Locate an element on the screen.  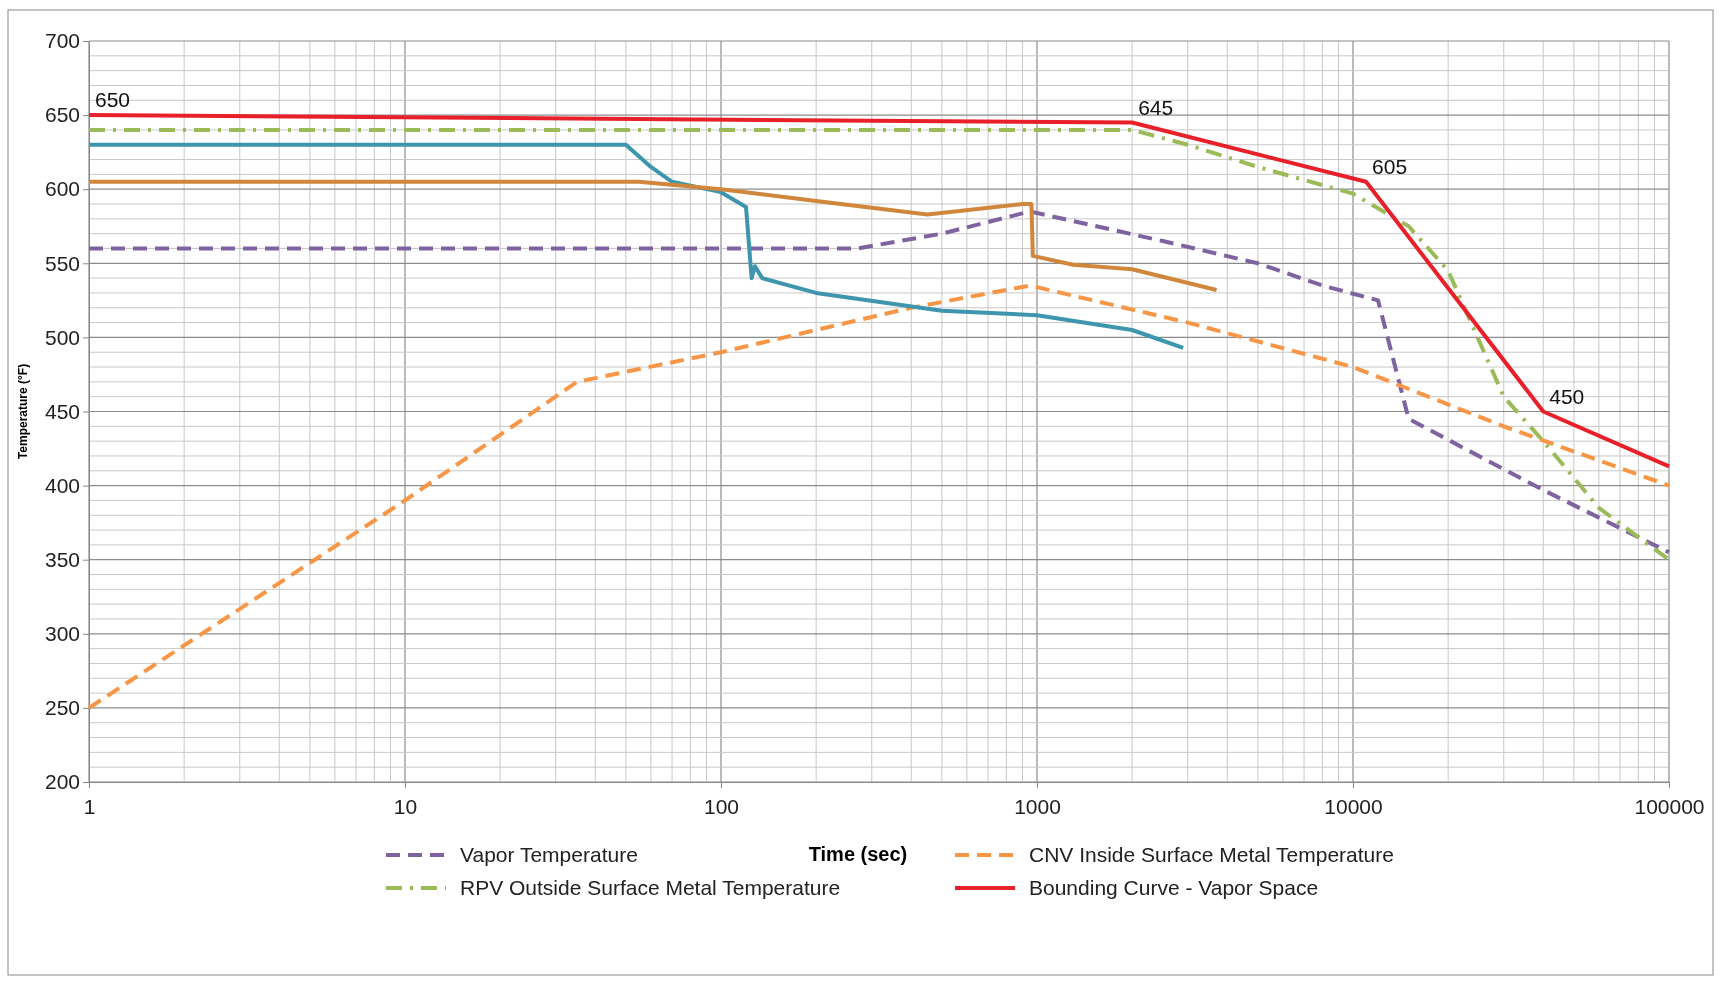
y-tick-label: 450 is located at coordinates (62, 411).